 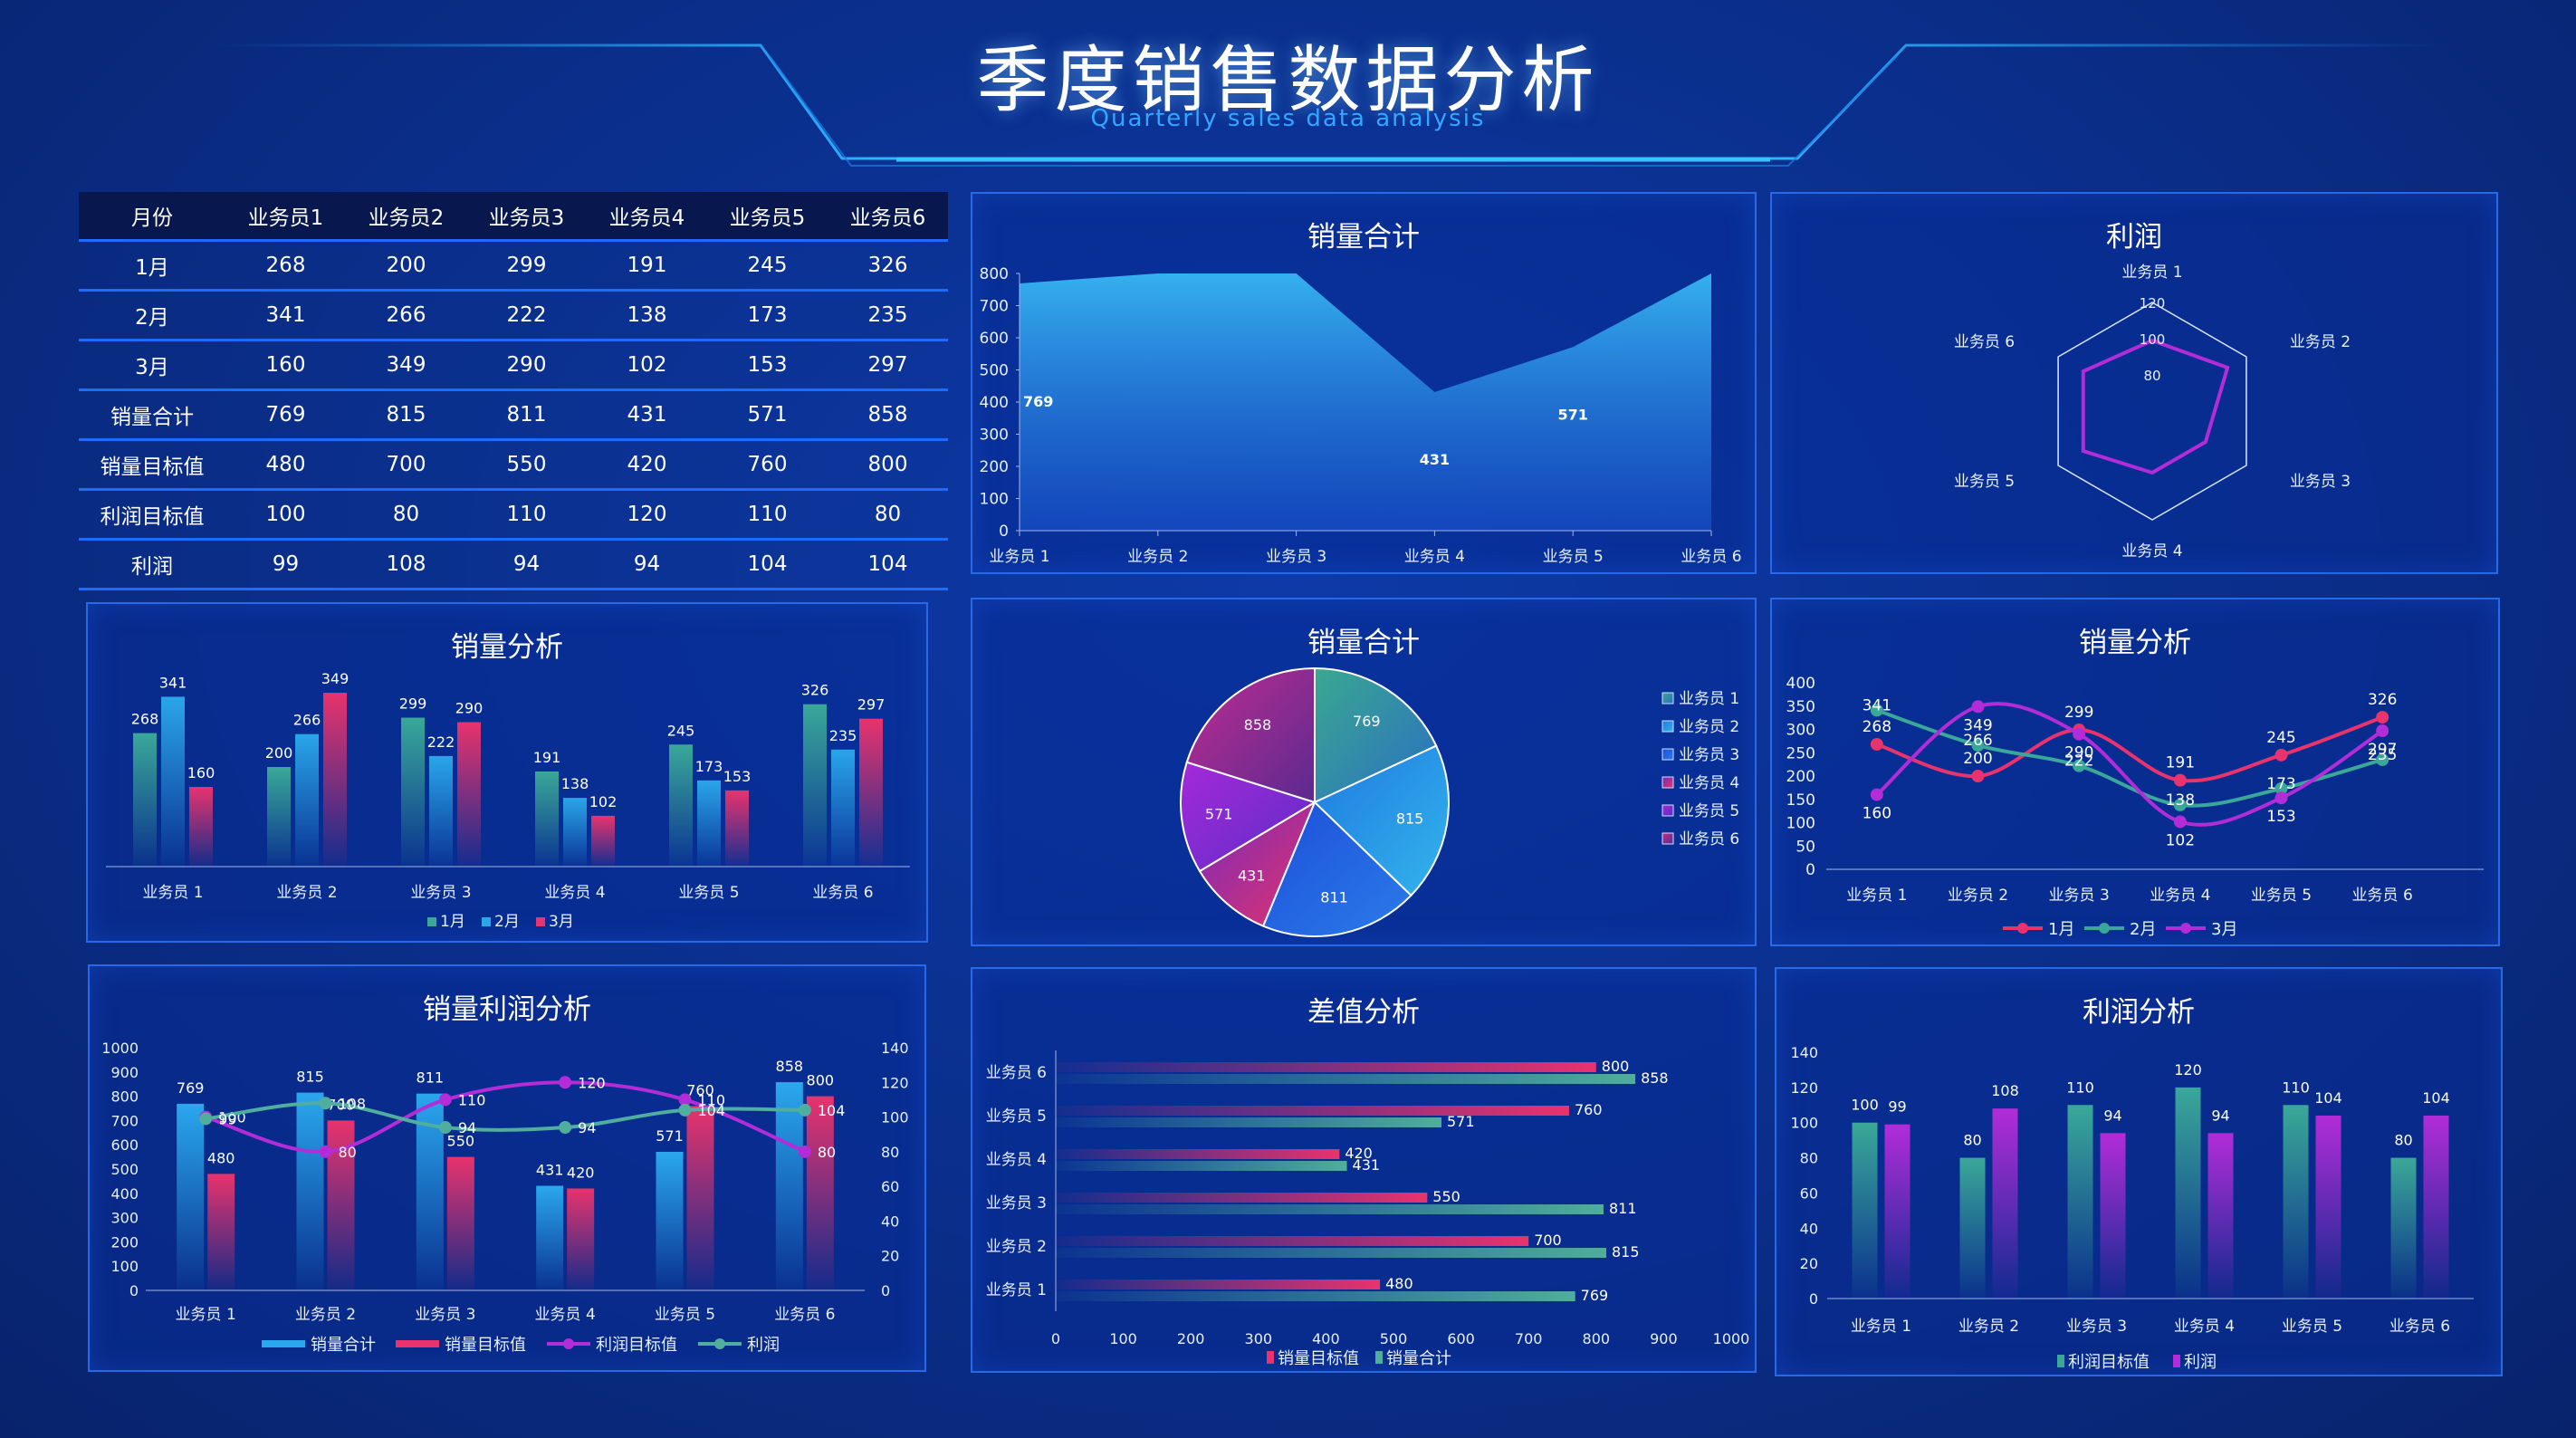 What do you see at coordinates (2109, 1362) in the screenshot?
I see `legend-label: 利润目标值` at bounding box center [2109, 1362].